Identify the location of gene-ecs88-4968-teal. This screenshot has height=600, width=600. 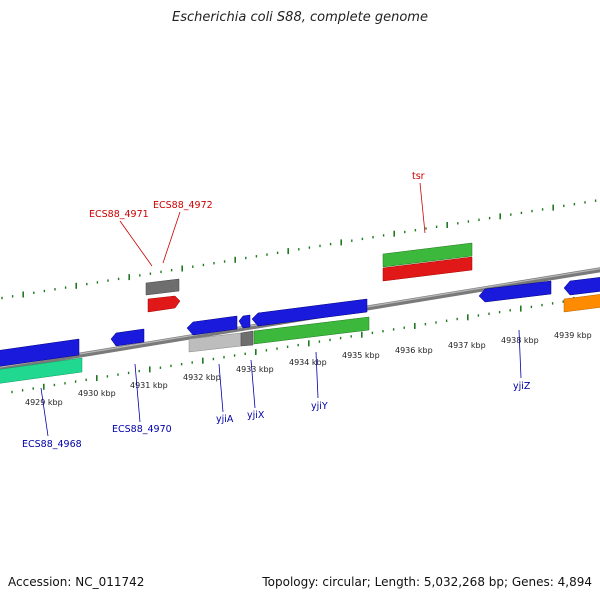
(41, 370).